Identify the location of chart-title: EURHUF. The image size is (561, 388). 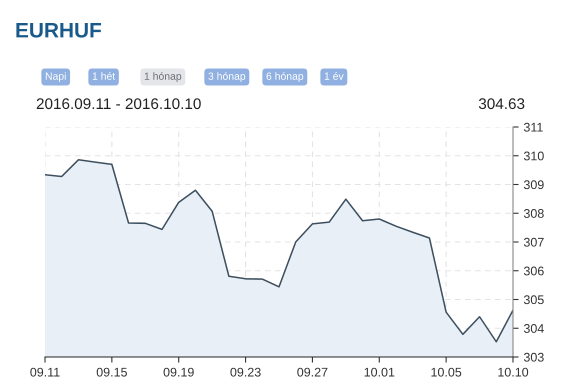
(59, 30).